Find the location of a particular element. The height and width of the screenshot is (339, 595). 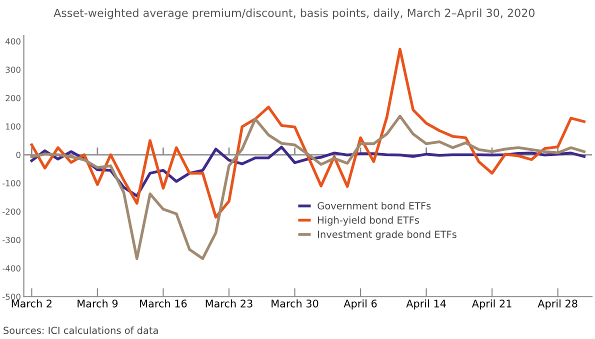

x-tick-label: April 21 is located at coordinates (492, 304).